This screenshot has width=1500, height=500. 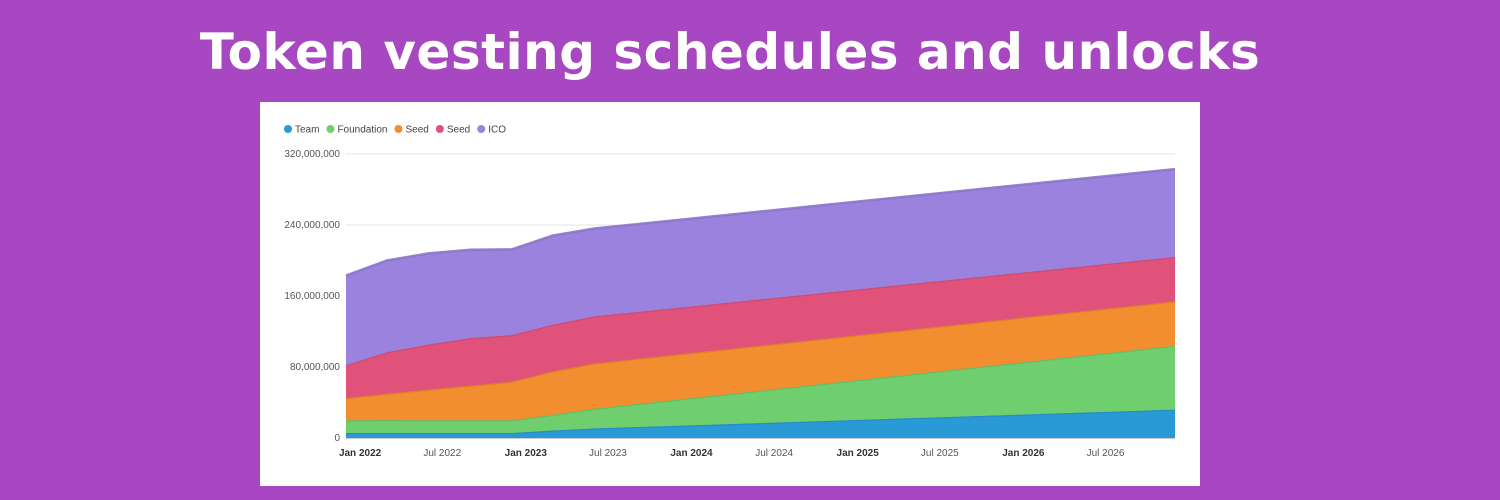 I want to click on legend-item-1: Foundation, so click(x=357, y=130).